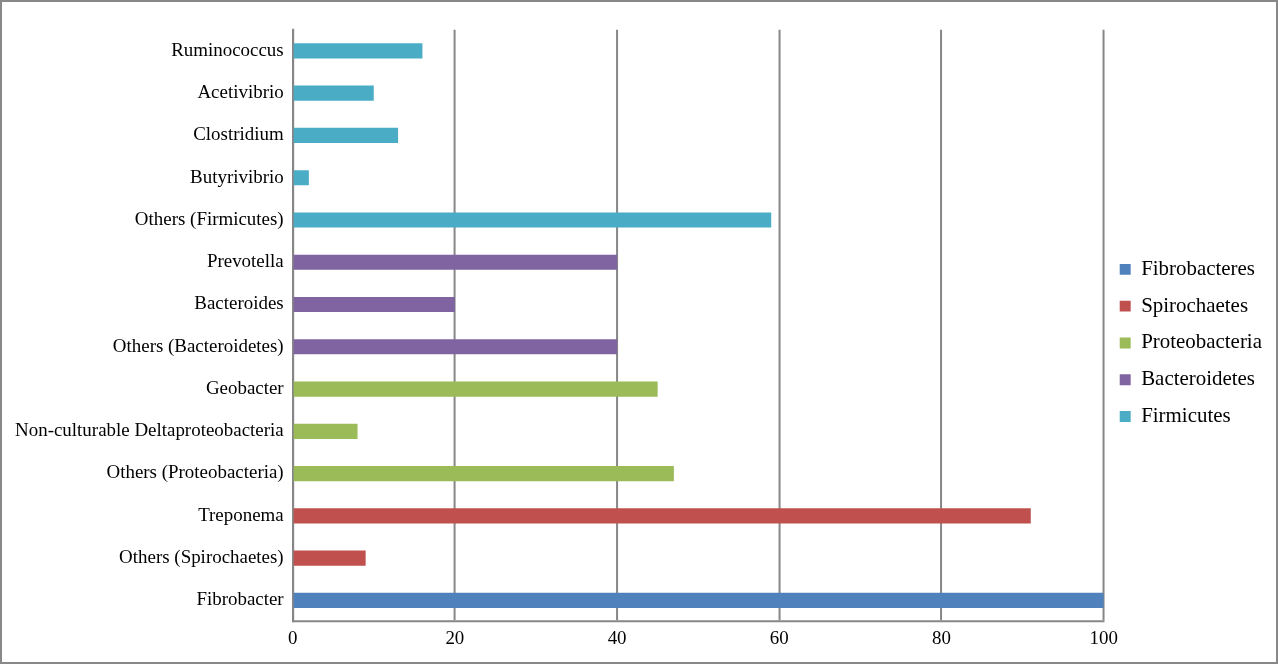 The width and height of the screenshot is (1278, 664). I want to click on x-tick-label: 40, so click(617, 637).